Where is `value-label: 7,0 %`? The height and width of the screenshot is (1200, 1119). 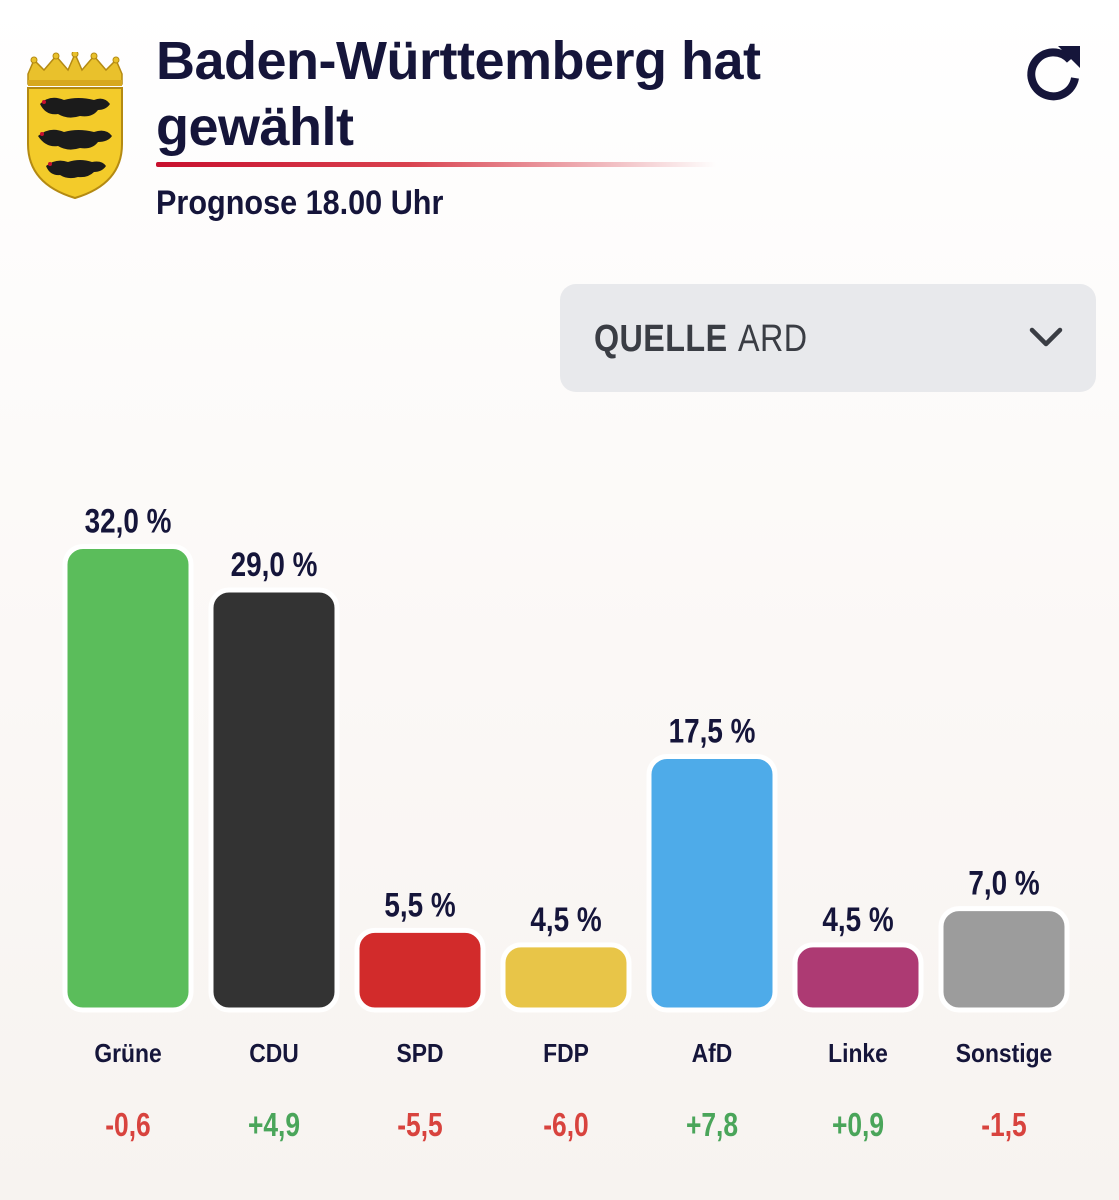
value-label: 7,0 % is located at coordinates (1003, 883).